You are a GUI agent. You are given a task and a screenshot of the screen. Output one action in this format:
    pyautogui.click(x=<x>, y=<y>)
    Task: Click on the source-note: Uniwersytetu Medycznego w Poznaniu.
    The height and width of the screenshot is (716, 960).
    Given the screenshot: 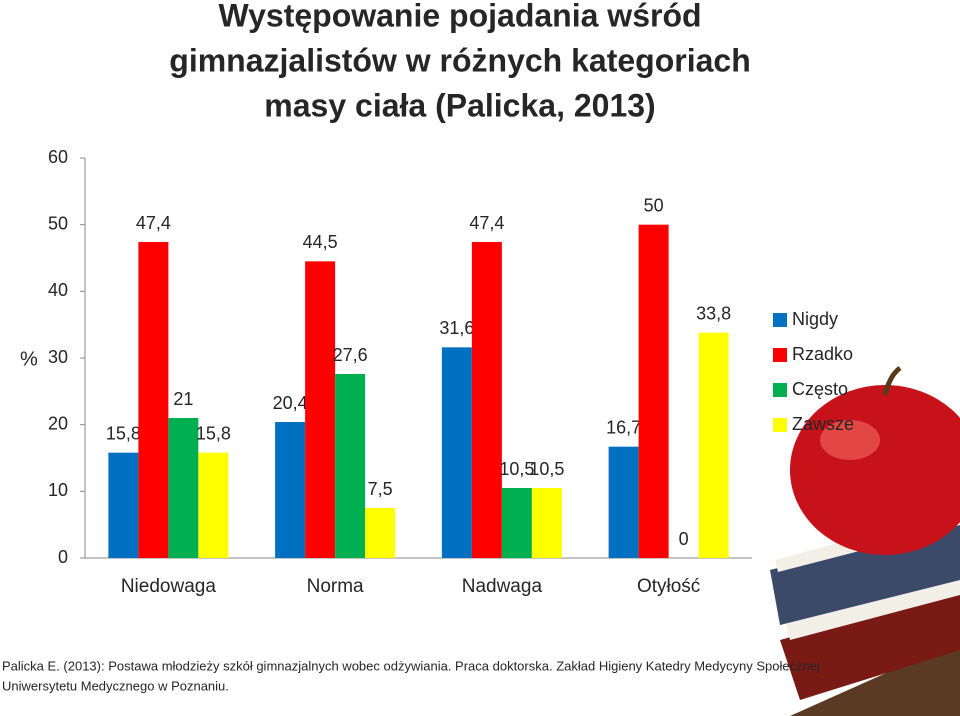 What is the action you would take?
    pyautogui.click(x=115, y=685)
    